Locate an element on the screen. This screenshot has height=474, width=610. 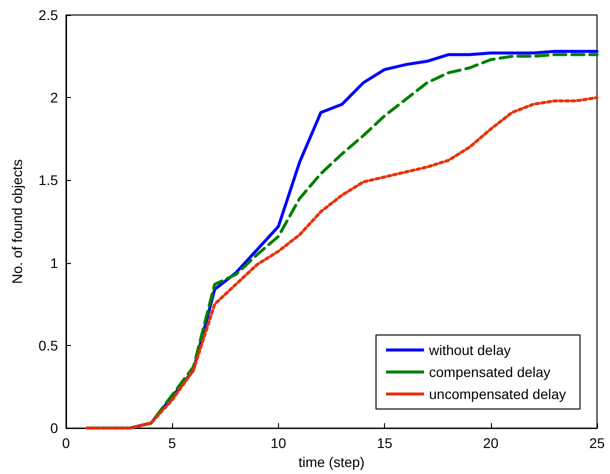
x-tick-label: 20 is located at coordinates (491, 443).